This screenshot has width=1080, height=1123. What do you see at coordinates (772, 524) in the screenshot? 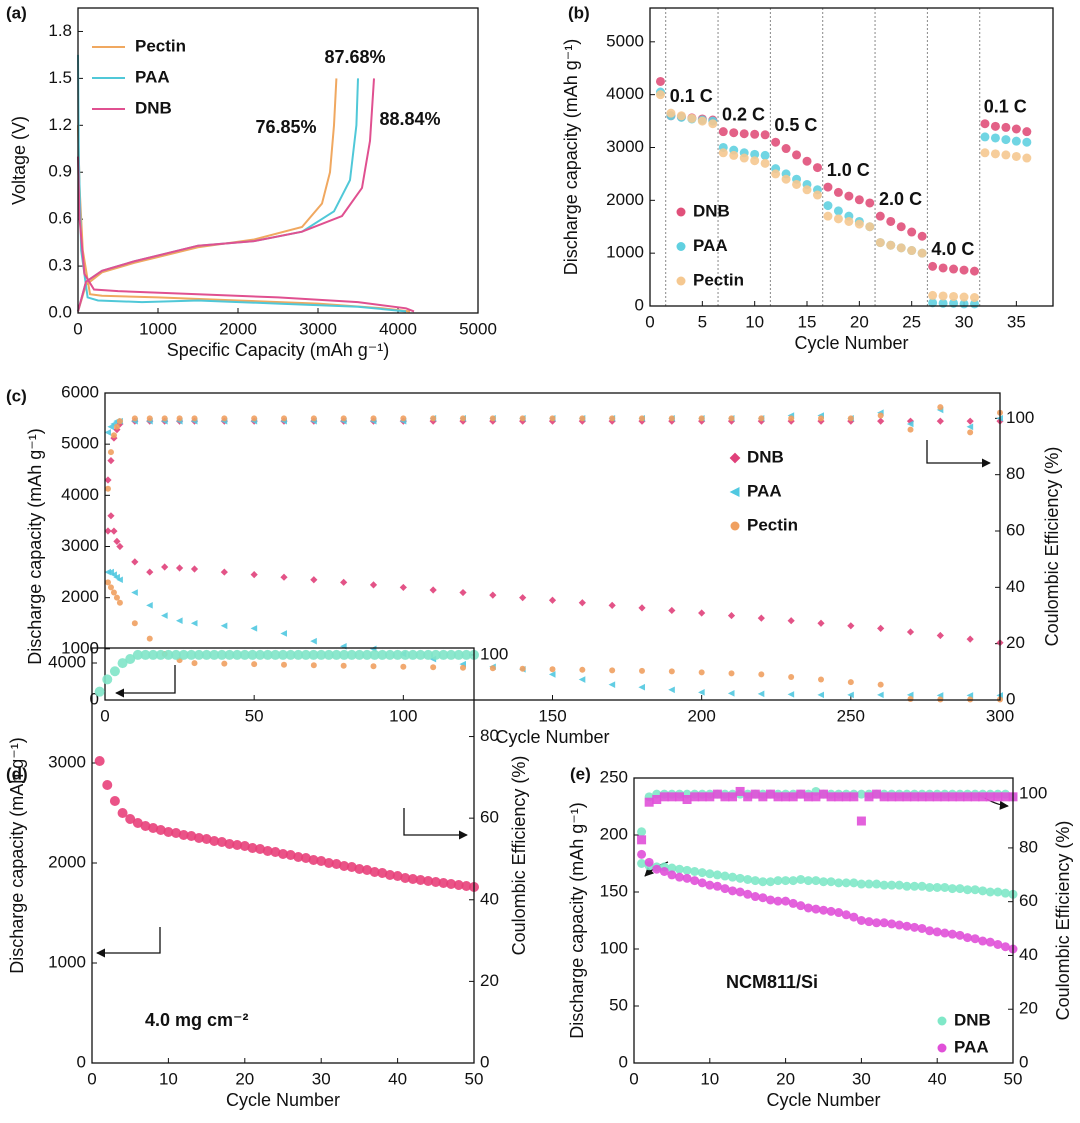
I see `legend-label: Pectin` at bounding box center [772, 524].